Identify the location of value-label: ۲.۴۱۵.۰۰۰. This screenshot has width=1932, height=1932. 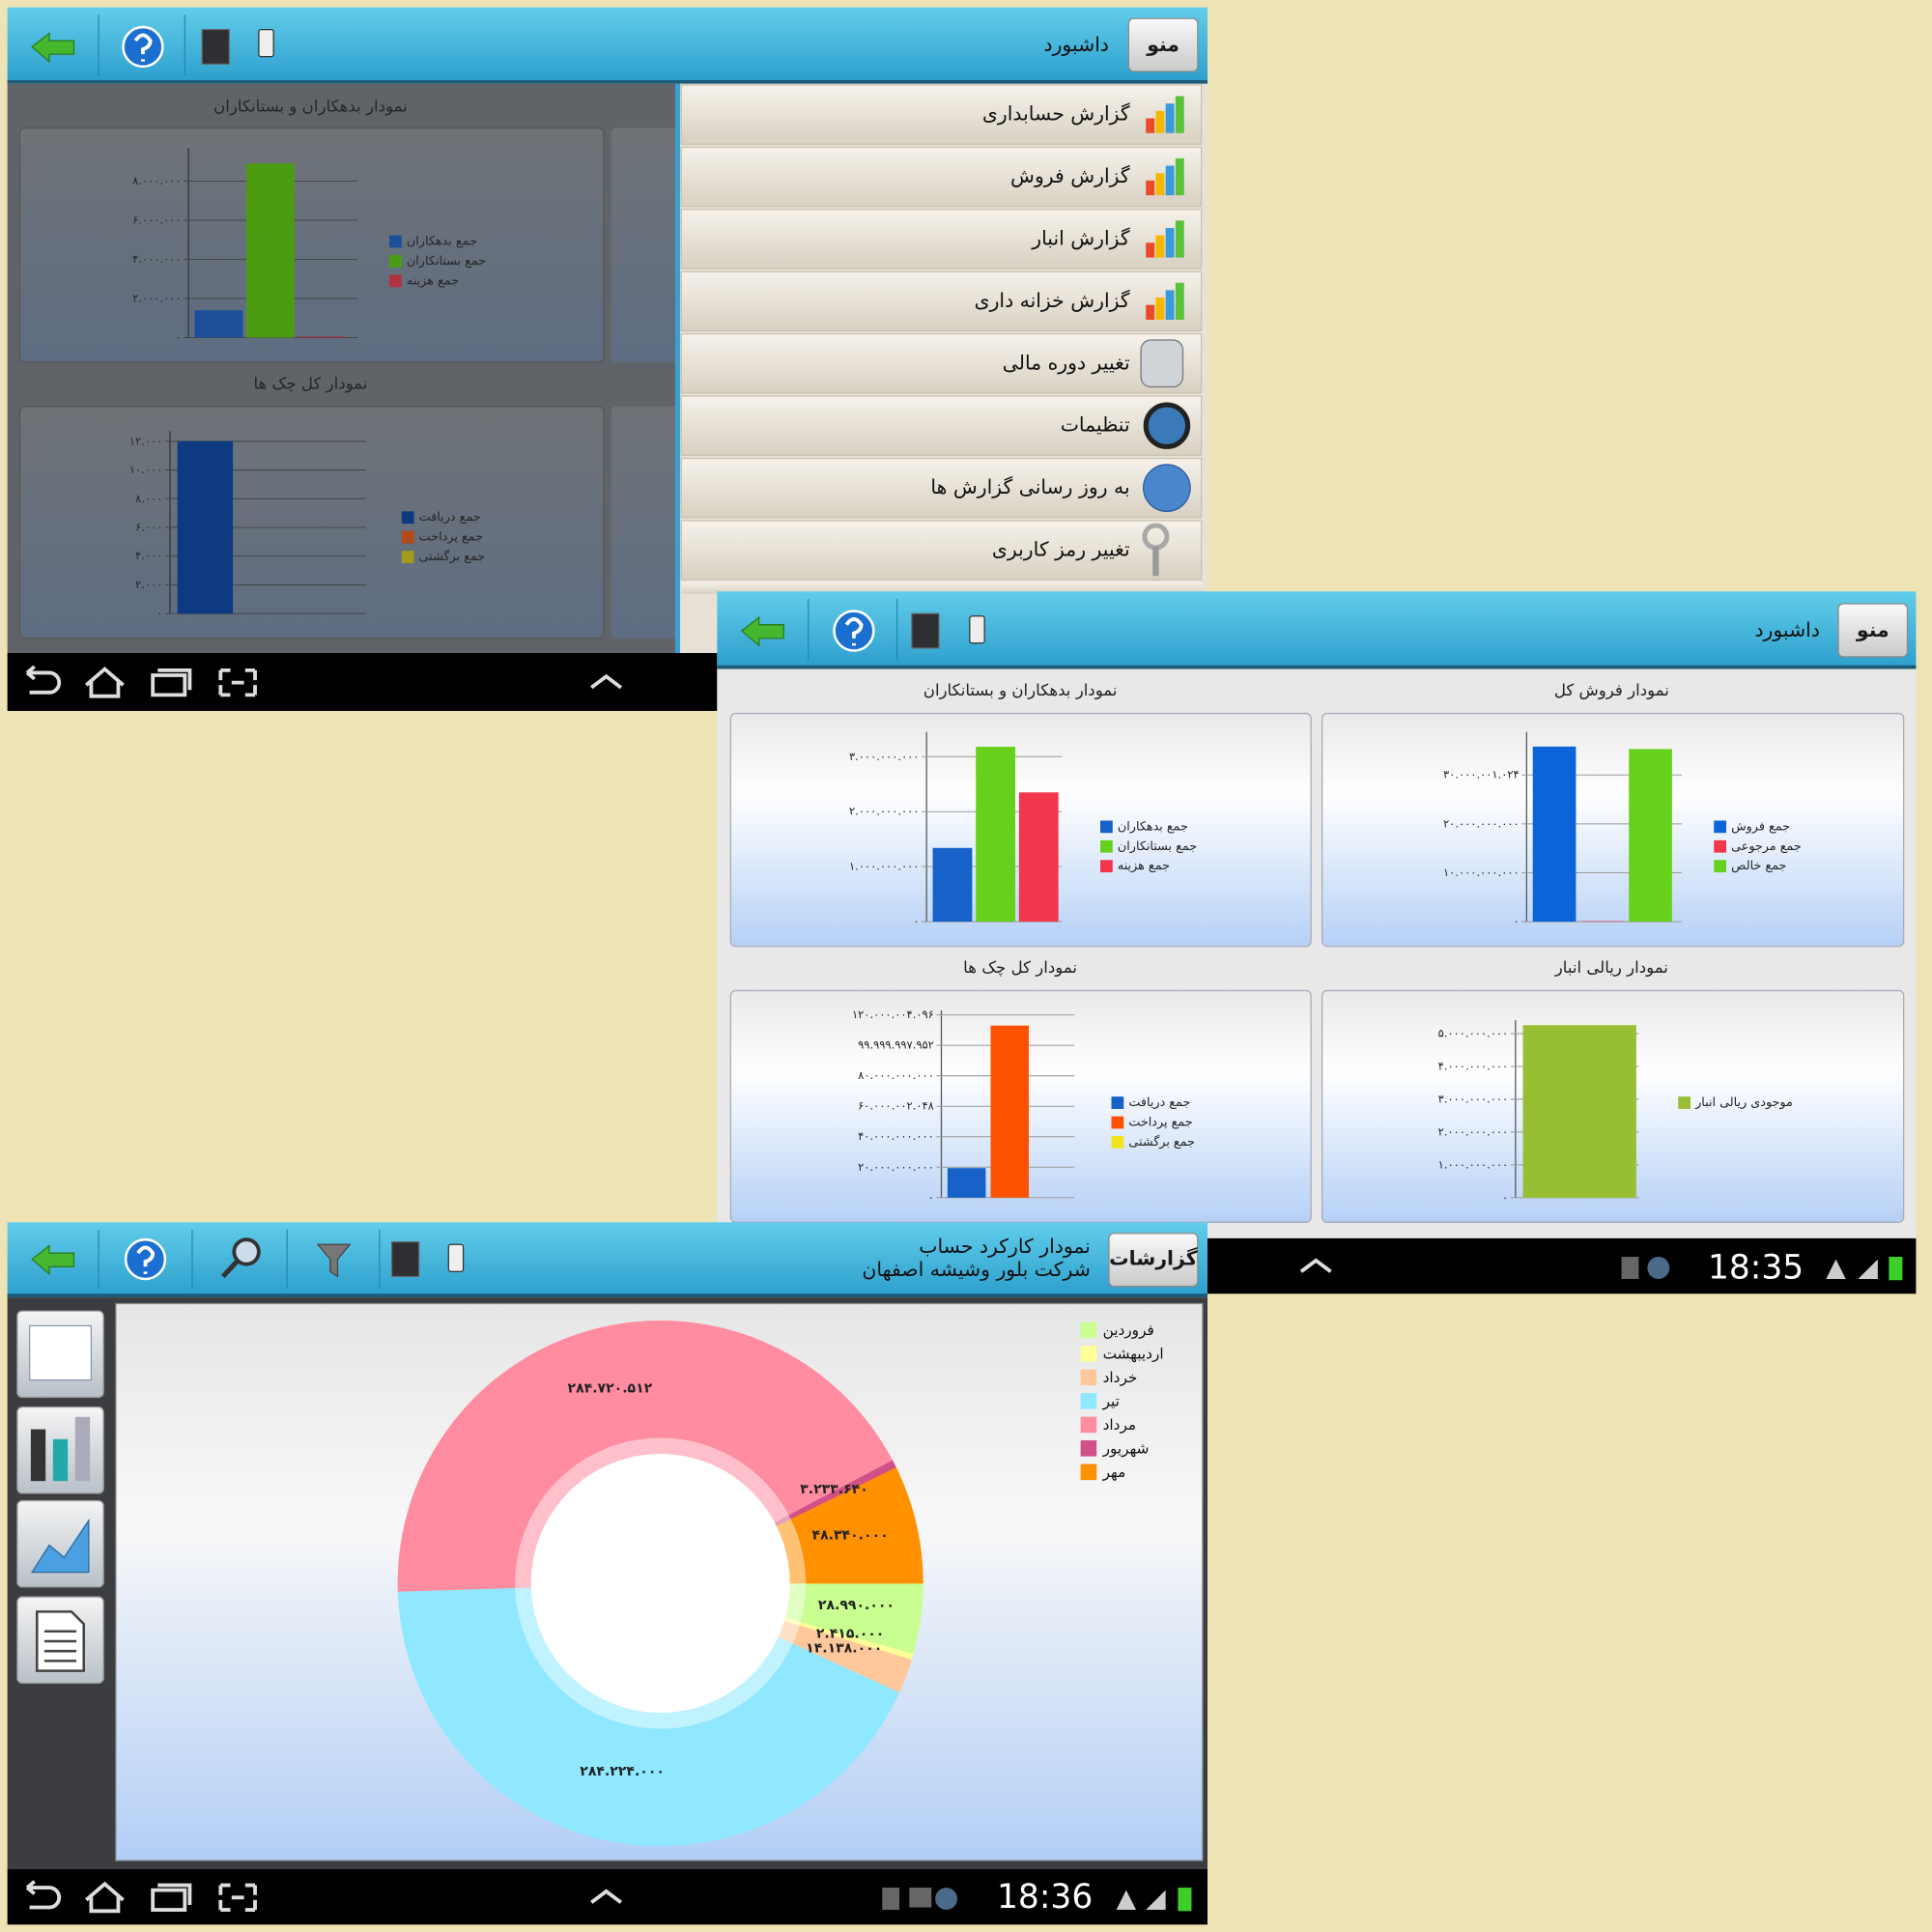
(850, 1633).